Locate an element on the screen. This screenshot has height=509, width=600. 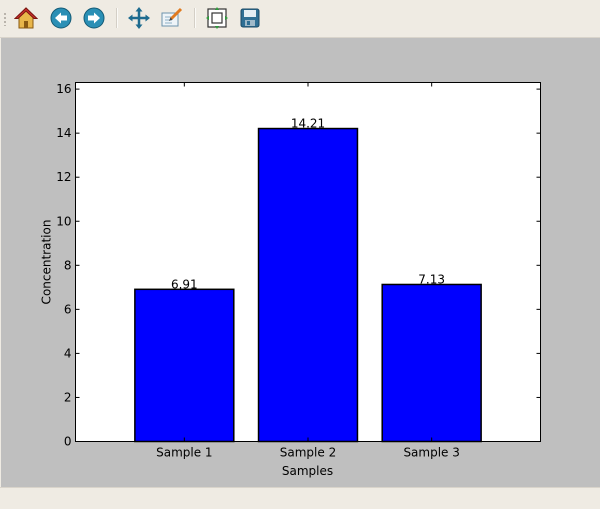
subplots-icon is located at coordinates (217, 18).